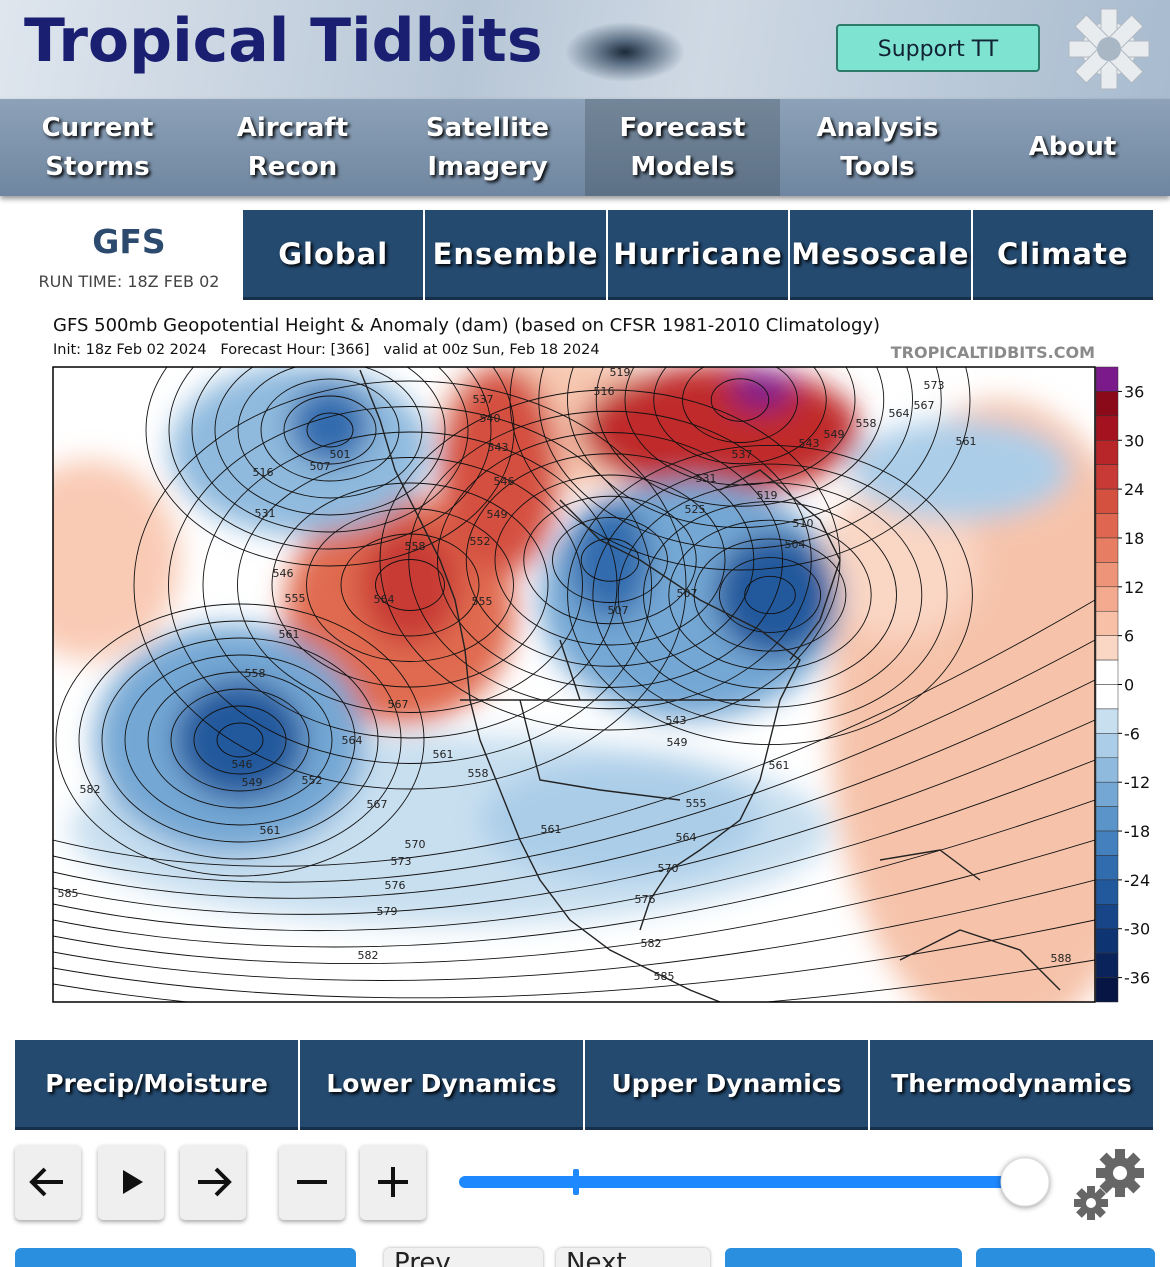  I want to click on back-icon, so click(48, 1182).